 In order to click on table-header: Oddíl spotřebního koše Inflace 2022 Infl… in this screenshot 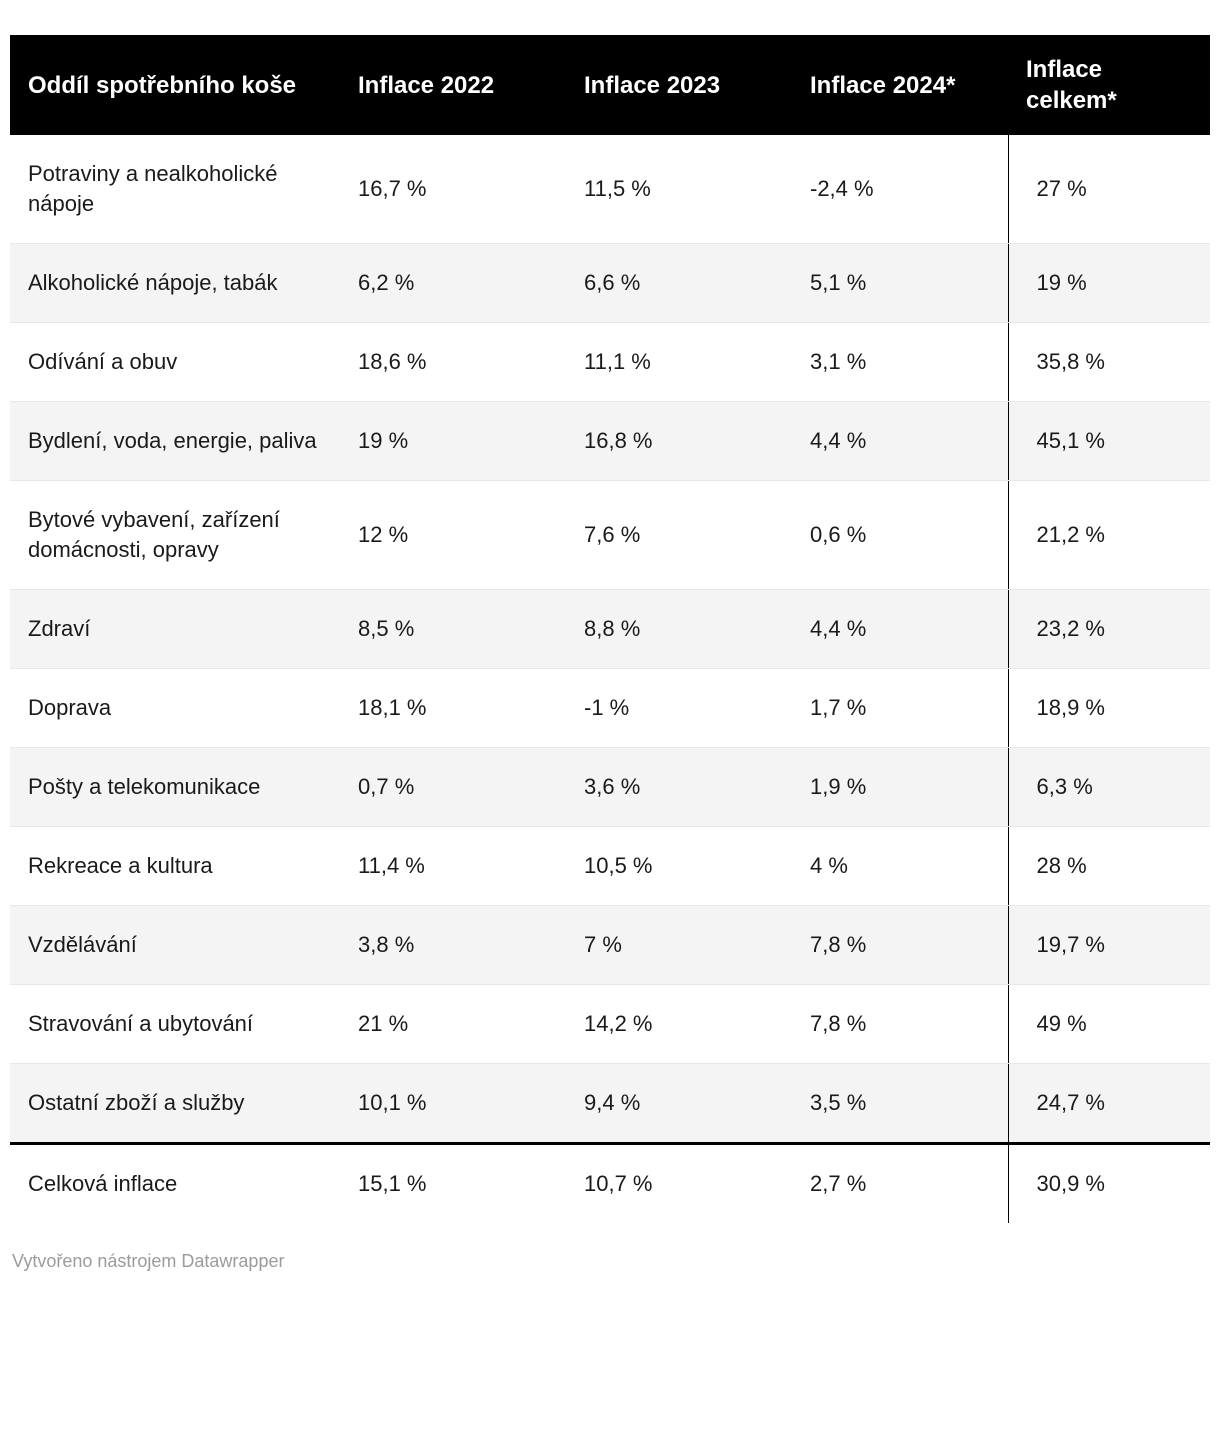, I will do `click(610, 85)`.